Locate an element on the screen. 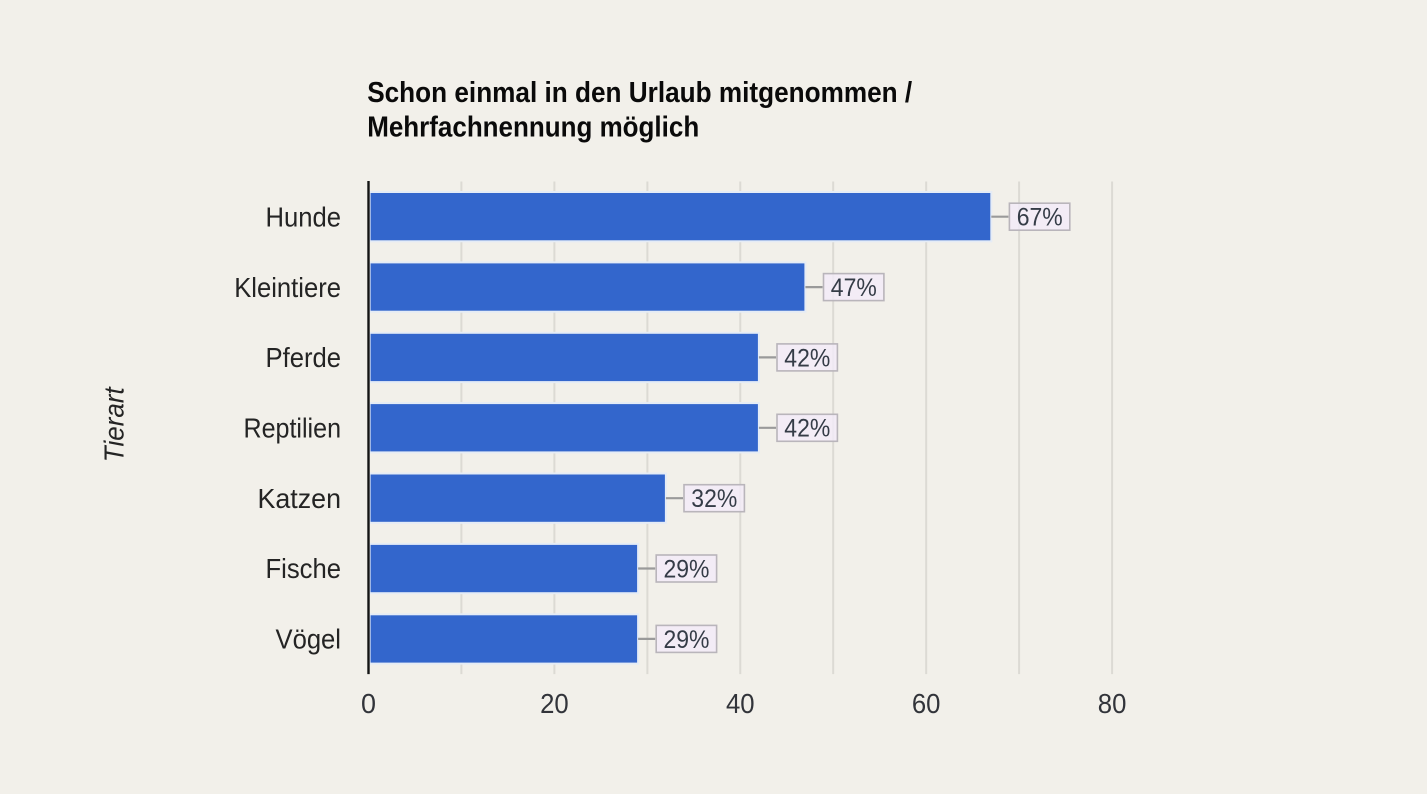  svg-text: Mehrfachnennung möglich is located at coordinates (533, 128).